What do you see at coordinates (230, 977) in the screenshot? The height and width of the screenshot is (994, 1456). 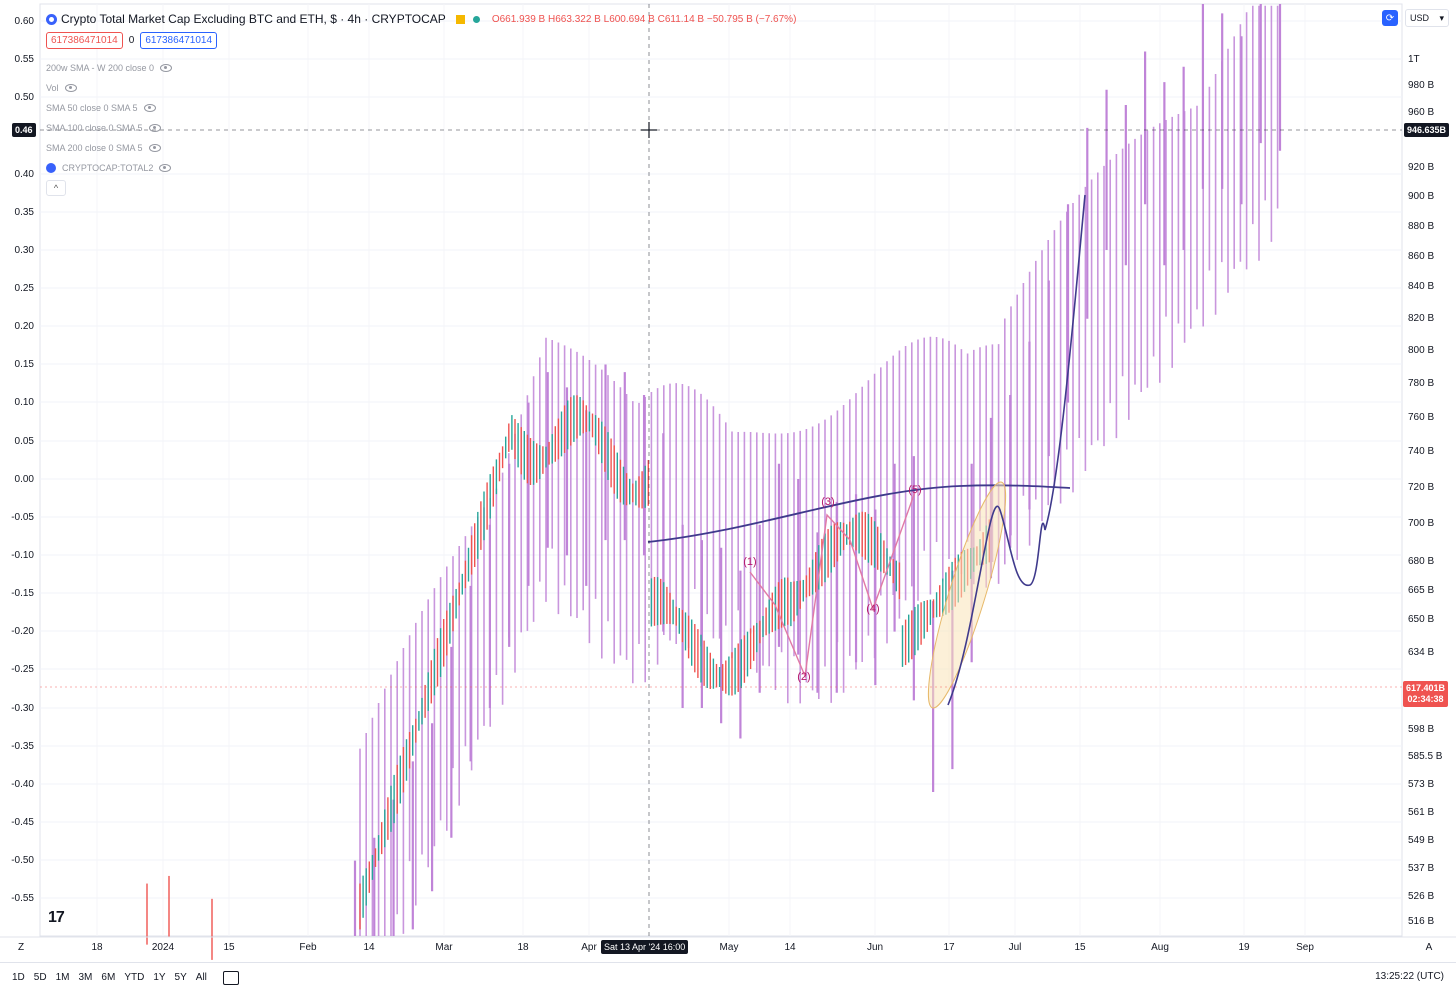 I see `calendar-icon` at bounding box center [230, 977].